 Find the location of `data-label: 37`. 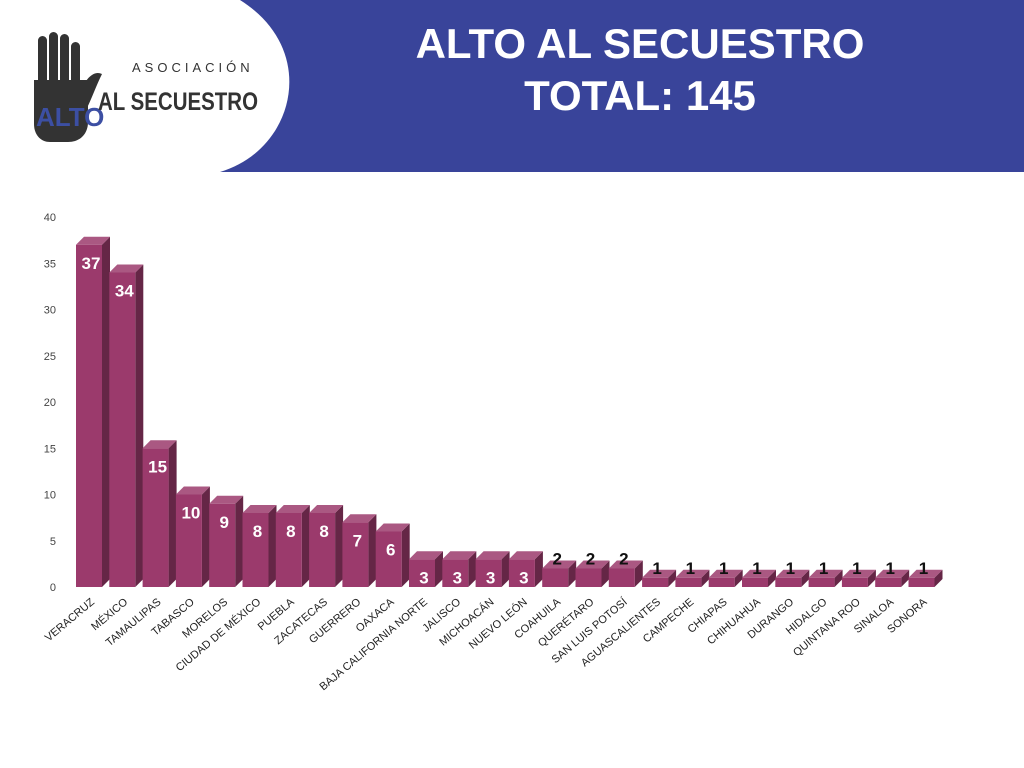

data-label: 37 is located at coordinates (91, 263).